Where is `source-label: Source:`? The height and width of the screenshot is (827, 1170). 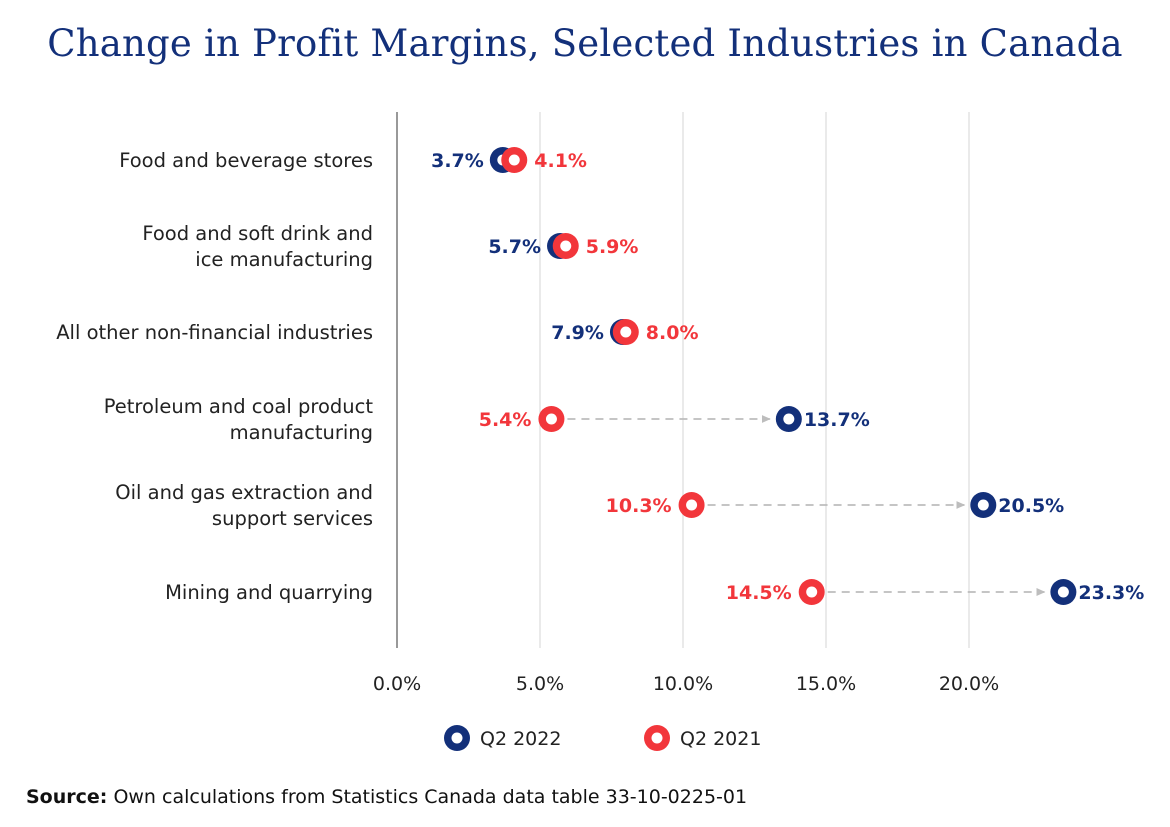 source-label: Source: is located at coordinates (67, 797).